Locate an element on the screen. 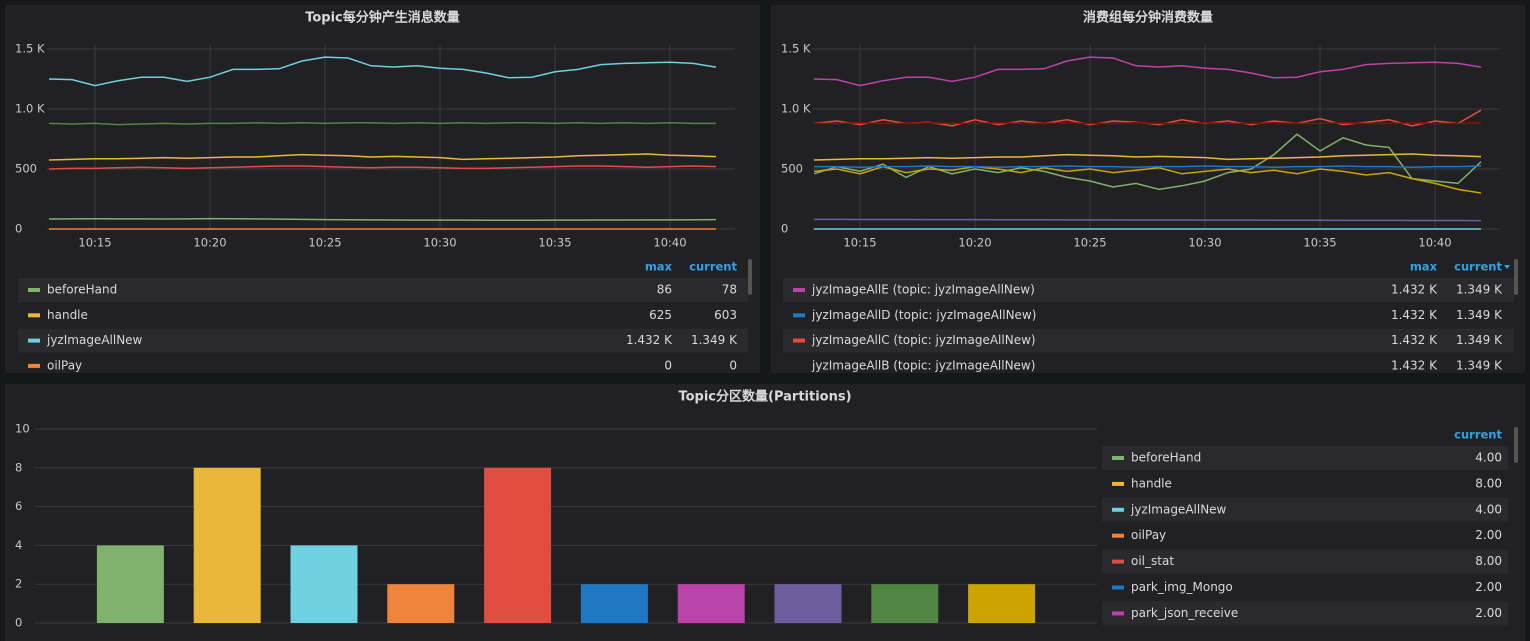 This screenshot has height=641, width=1530. legend-name: park_json_receive is located at coordinates (1184, 613).